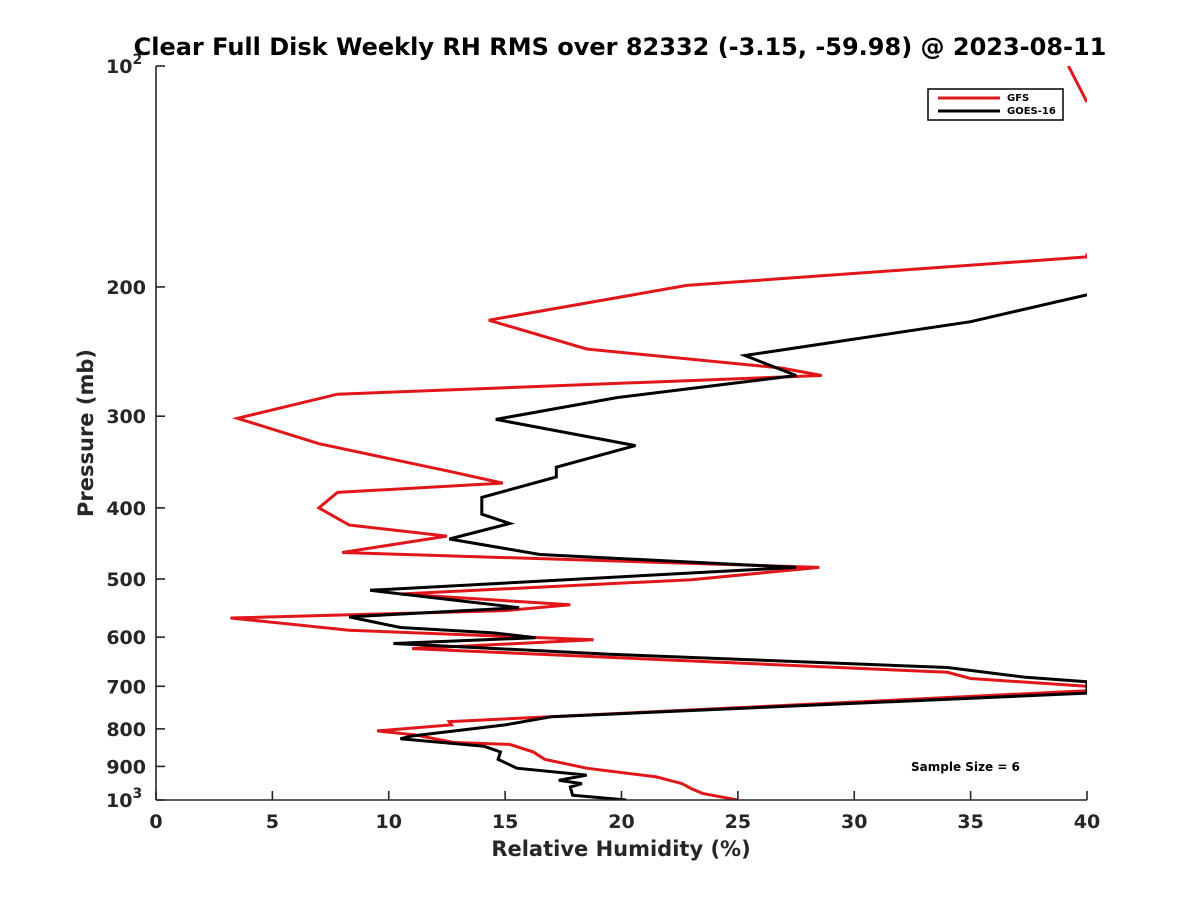  Describe the element at coordinates (1031, 111) in the screenshot. I see `legend-label-goes16: GOES-16` at that location.